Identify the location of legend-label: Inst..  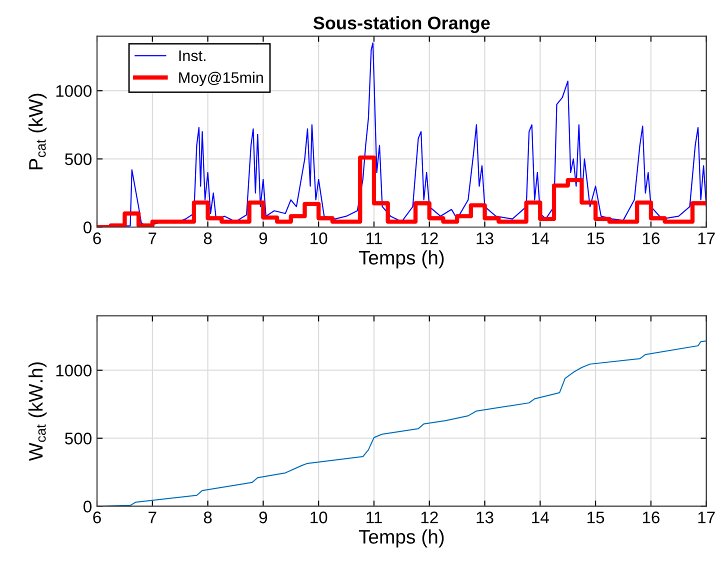
(192, 56).